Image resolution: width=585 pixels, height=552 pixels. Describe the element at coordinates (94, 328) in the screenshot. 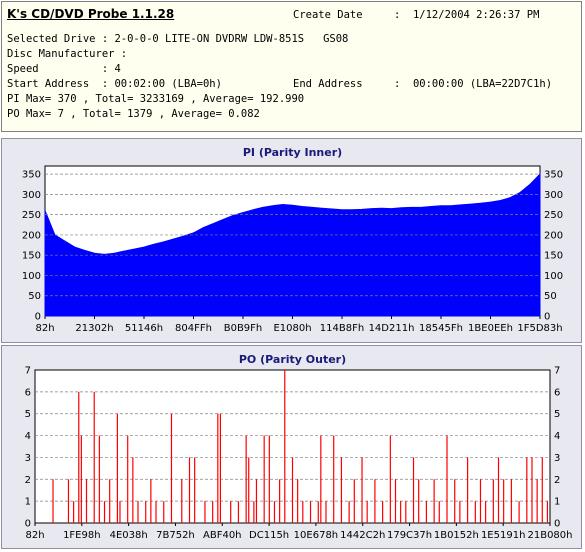

I see `pi-xtick-label: 21302h` at that location.